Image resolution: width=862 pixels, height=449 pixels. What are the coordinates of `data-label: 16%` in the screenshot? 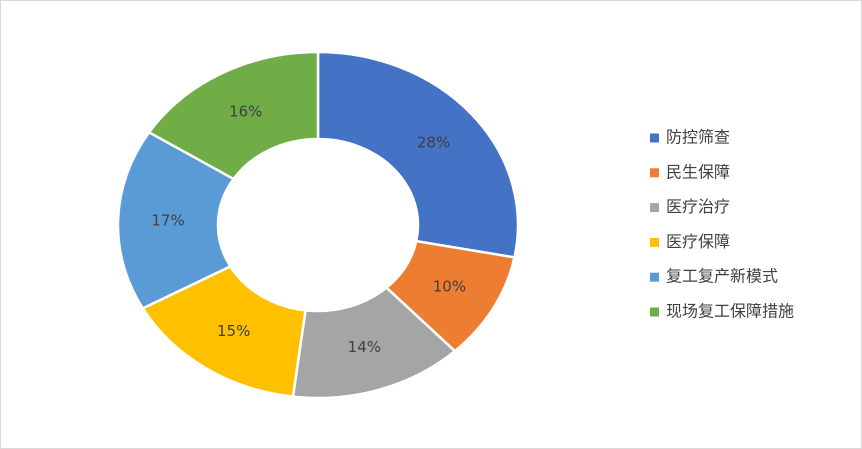 It's located at (245, 111).